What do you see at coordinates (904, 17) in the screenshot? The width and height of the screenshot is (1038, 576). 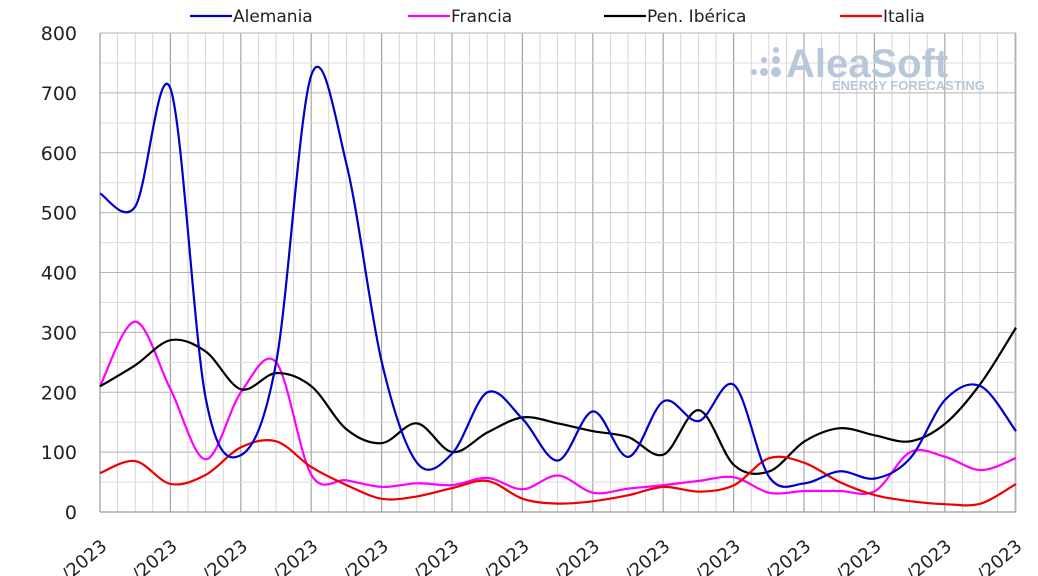 I see `legend-label-italia: Italia` at bounding box center [904, 17].